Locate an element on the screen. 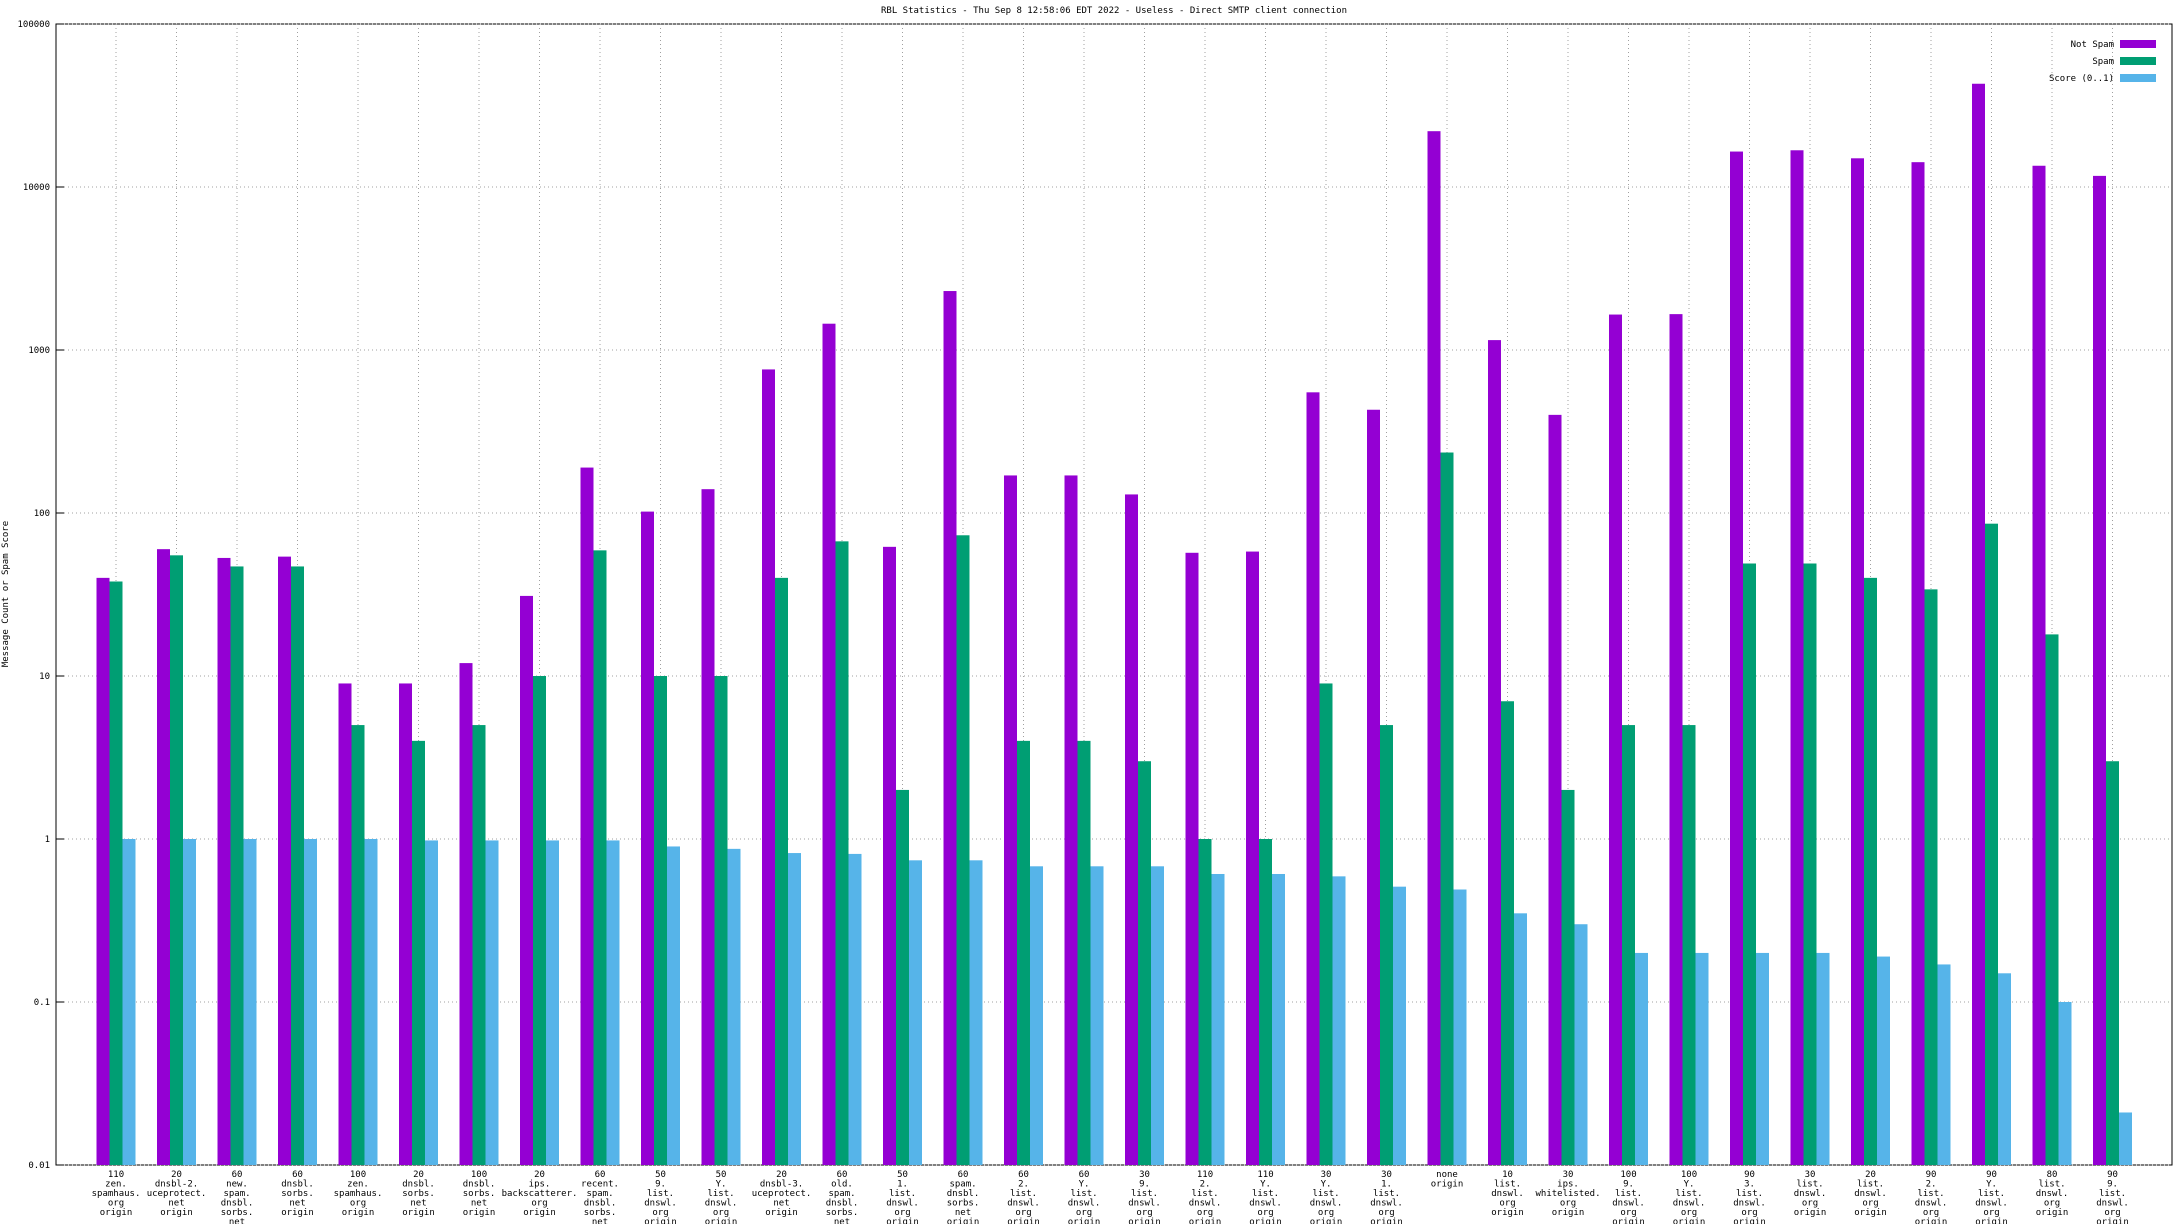 The image size is (2176, 1224). x-tick-label: 100 9. list. dnswl. org origin is located at coordinates (1628, 1197).